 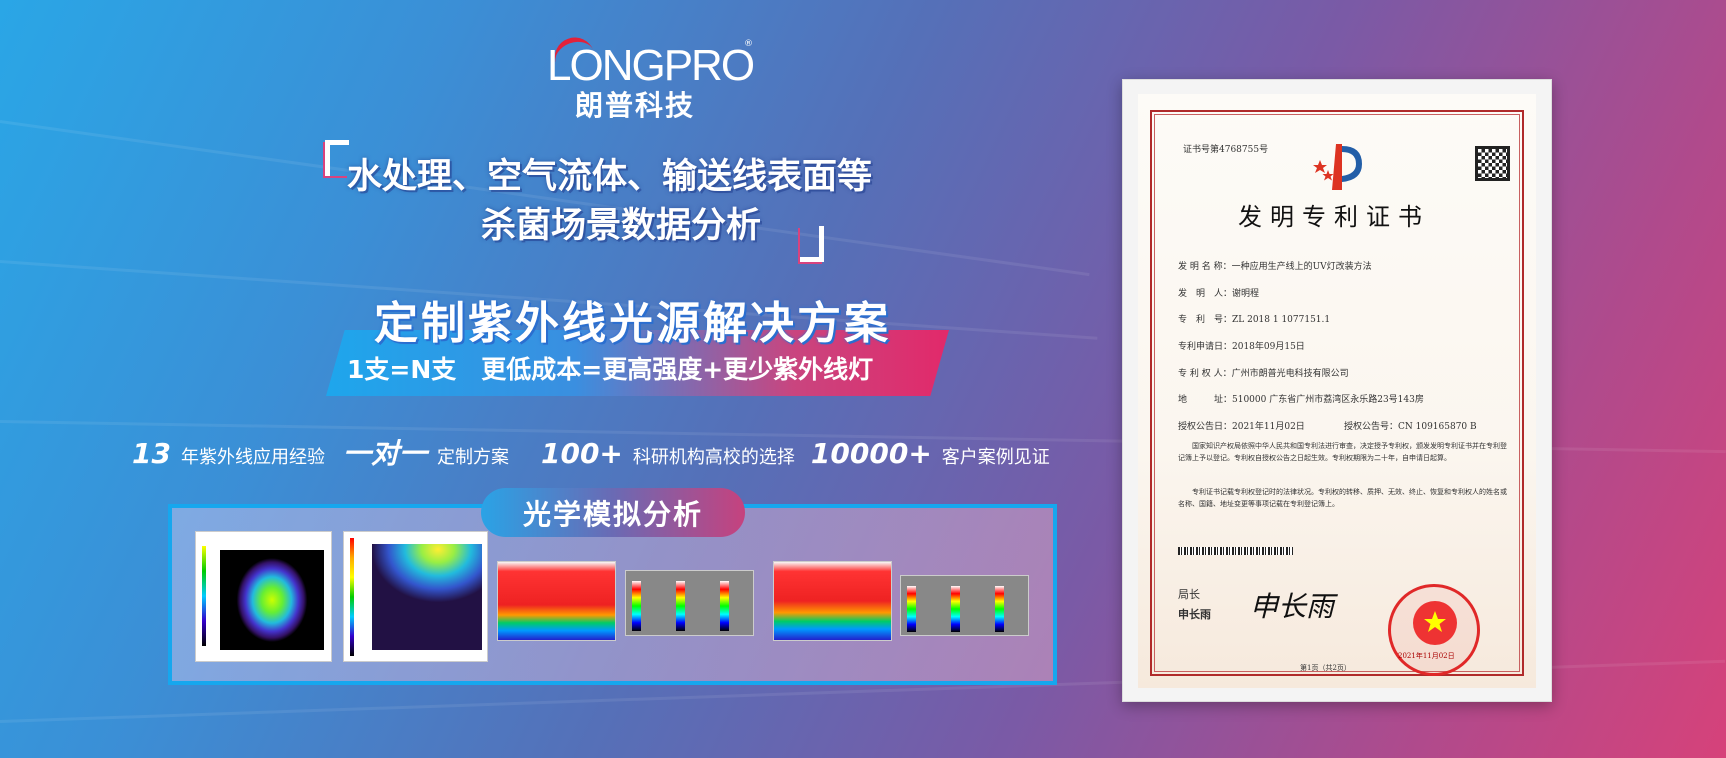 I want to click on banner-ribbon, so click(x=637, y=363).